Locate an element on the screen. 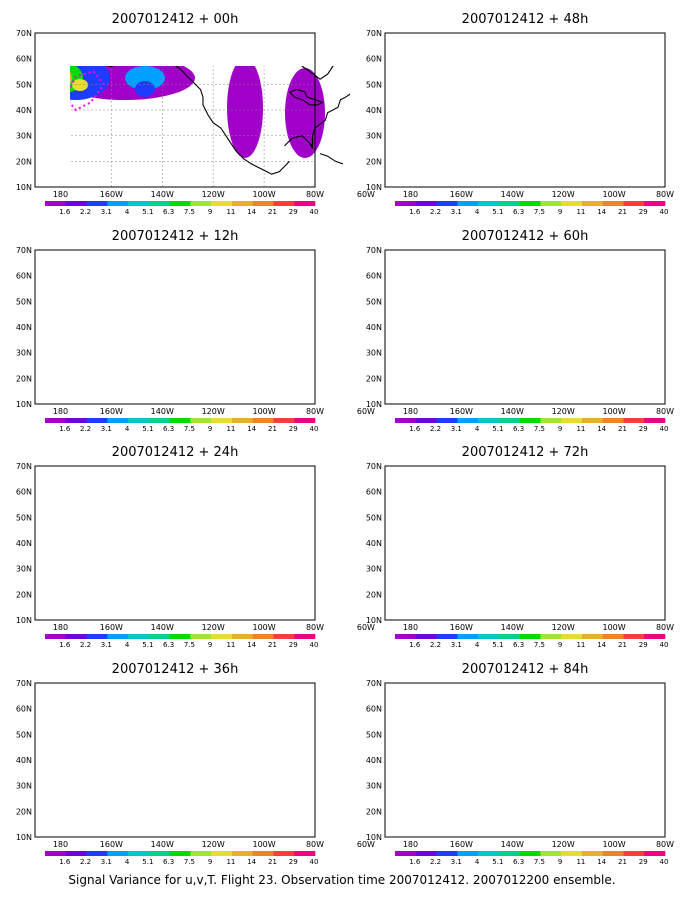 Image resolution: width=700 pixels, height=900 pixels. panel-title: 2007012412 + 00h is located at coordinates (175, 19).